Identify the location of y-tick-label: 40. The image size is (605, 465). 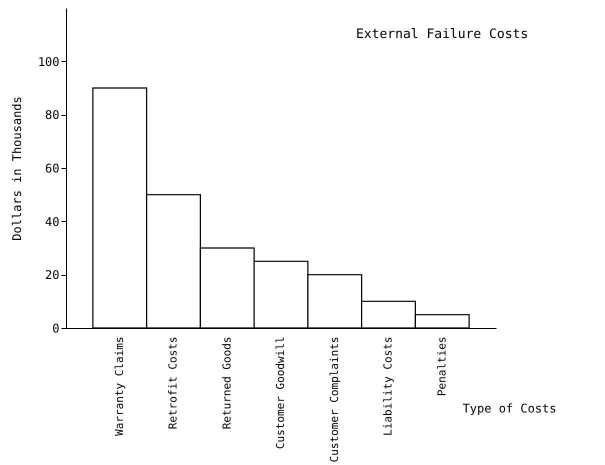
(52, 221).